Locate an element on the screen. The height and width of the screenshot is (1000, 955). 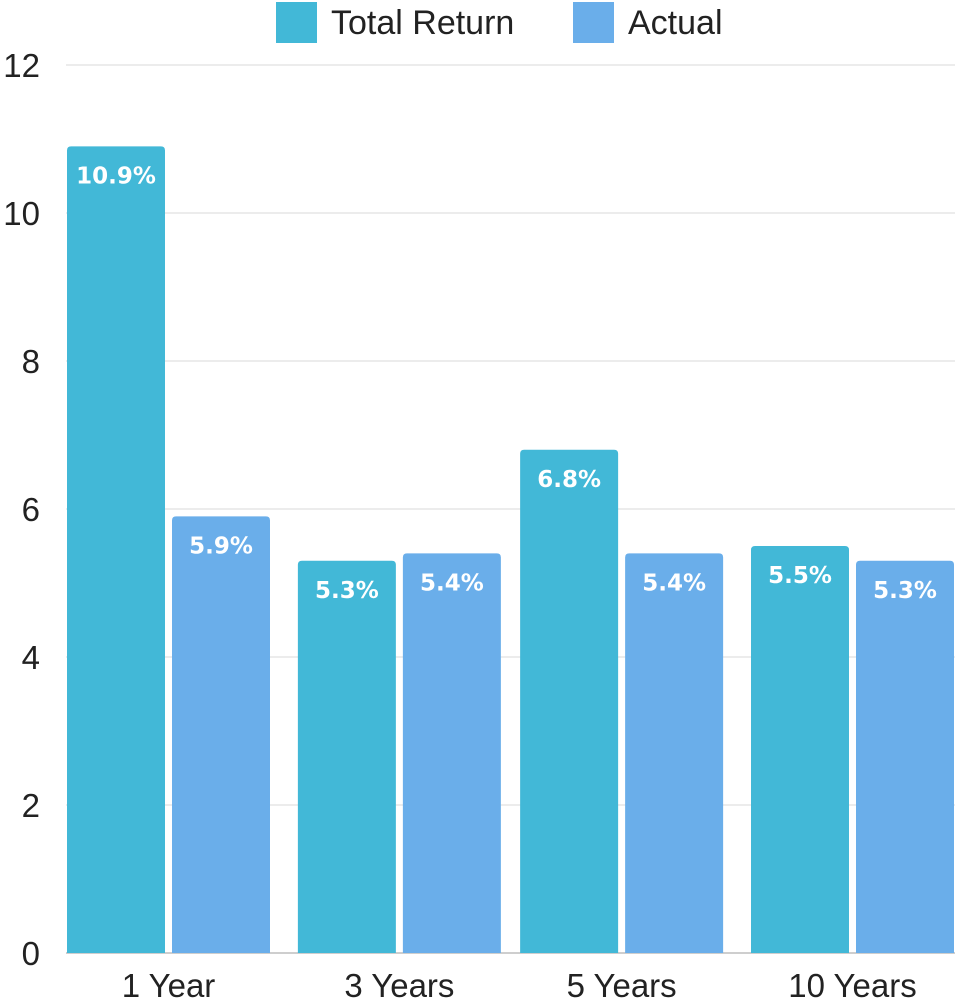
x-axis-categories: 1 Year 3 Years 5 Years 10 Years is located at coordinates (519, 983).